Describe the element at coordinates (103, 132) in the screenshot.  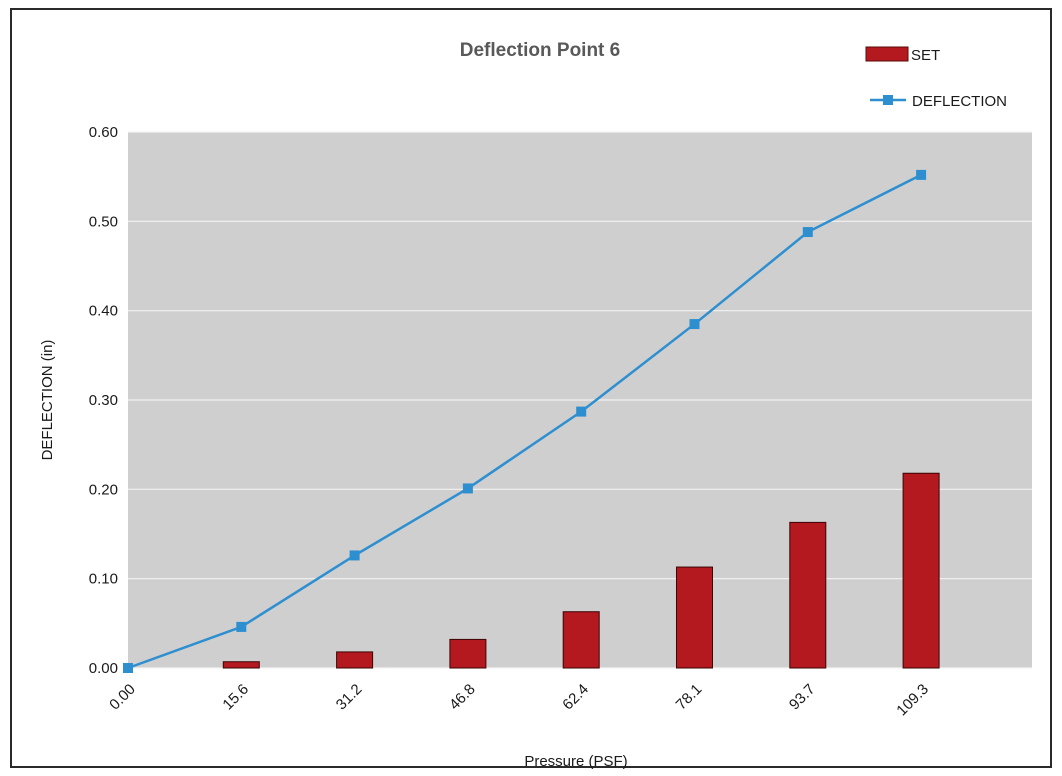
I see `y-tick-label: 0.60` at that location.